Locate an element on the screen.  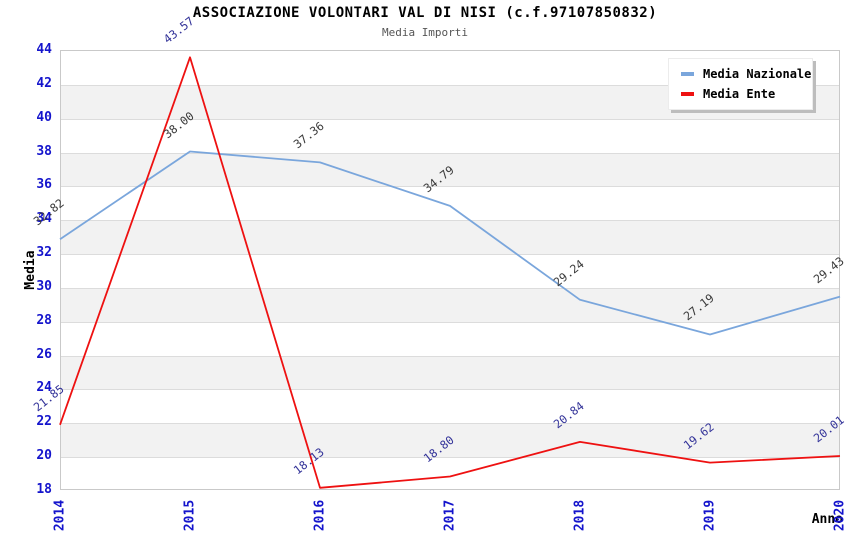
y-tick-label: 36 is located at coordinates (44, 185).